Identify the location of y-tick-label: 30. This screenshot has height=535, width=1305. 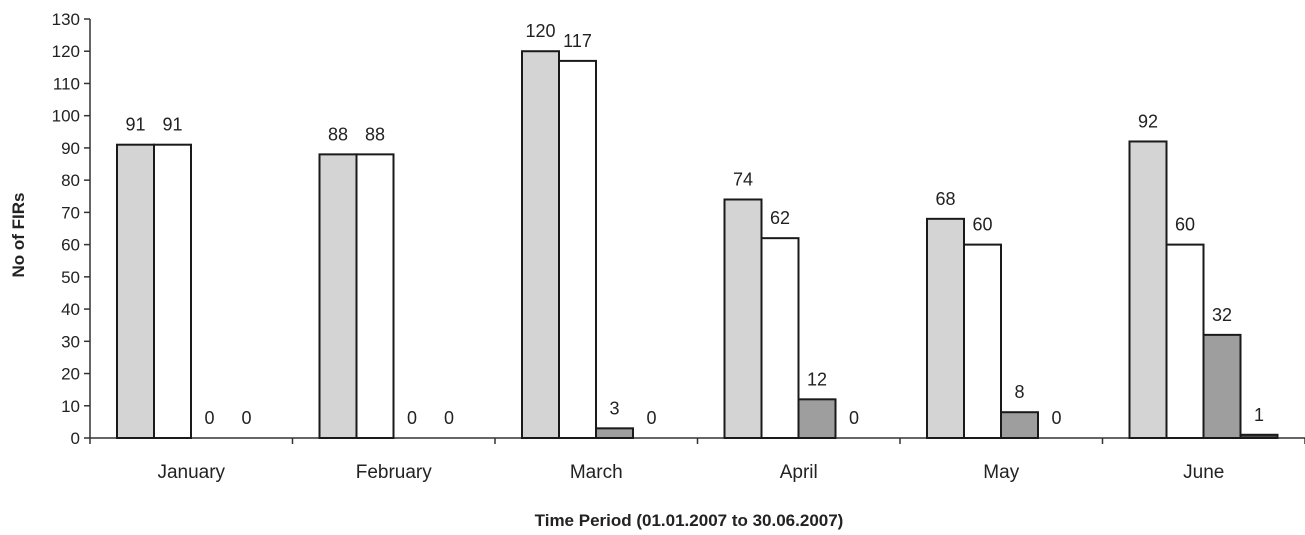
(70, 341).